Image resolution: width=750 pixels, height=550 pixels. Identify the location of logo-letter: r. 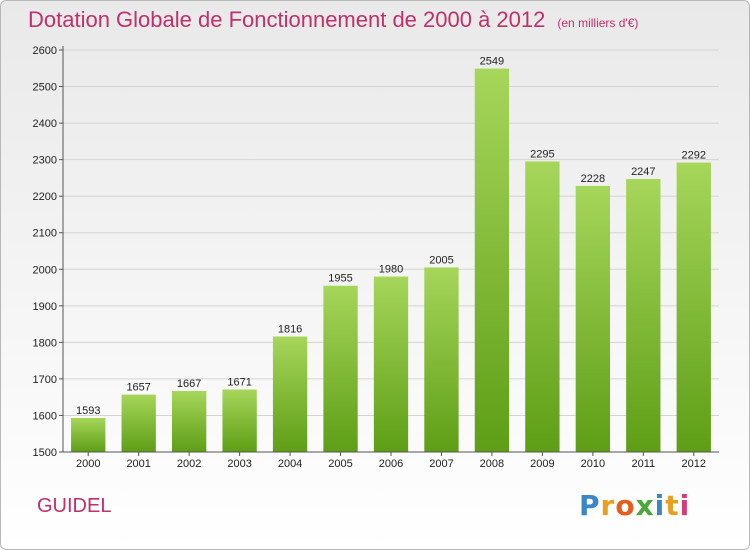
(608, 505).